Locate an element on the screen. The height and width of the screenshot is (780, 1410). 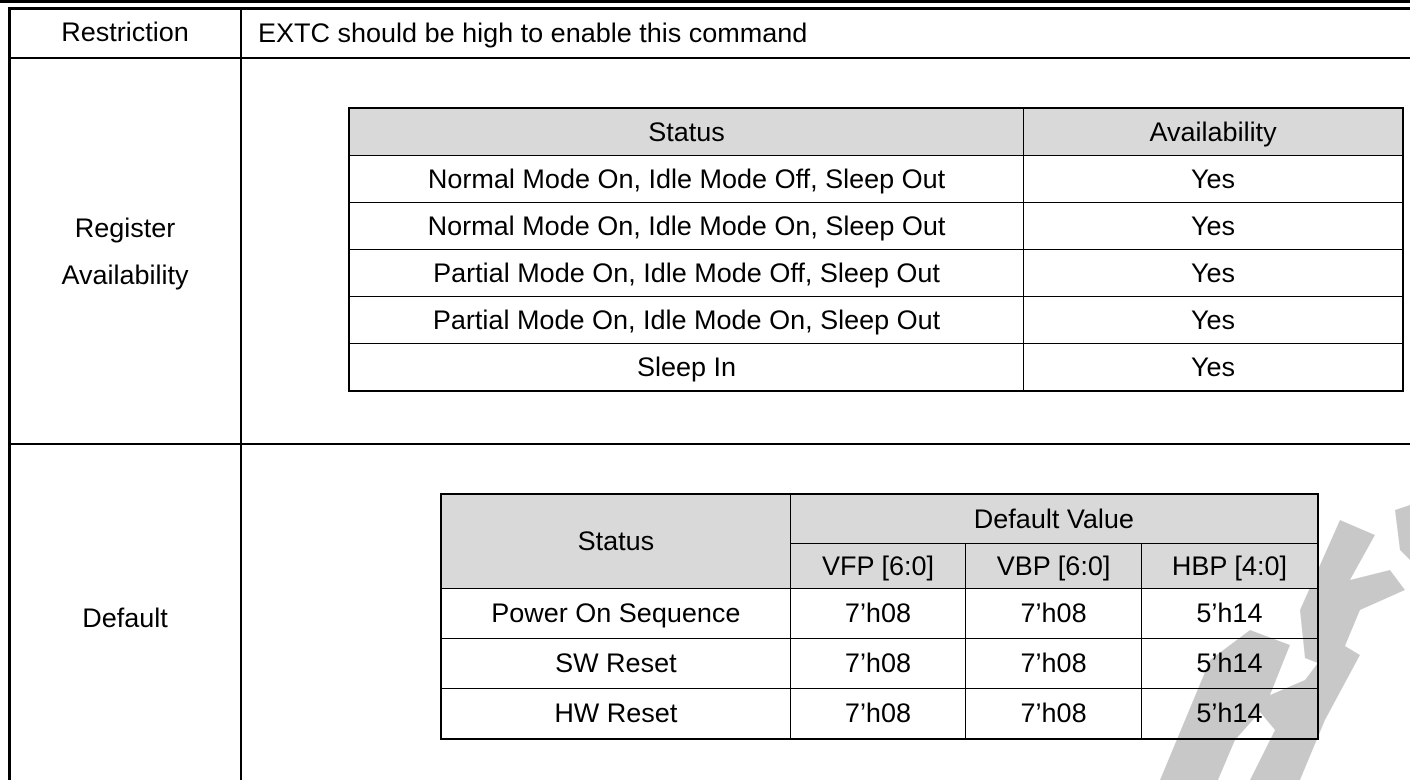
table-header-row: Status Availability is located at coordinates (876, 131).